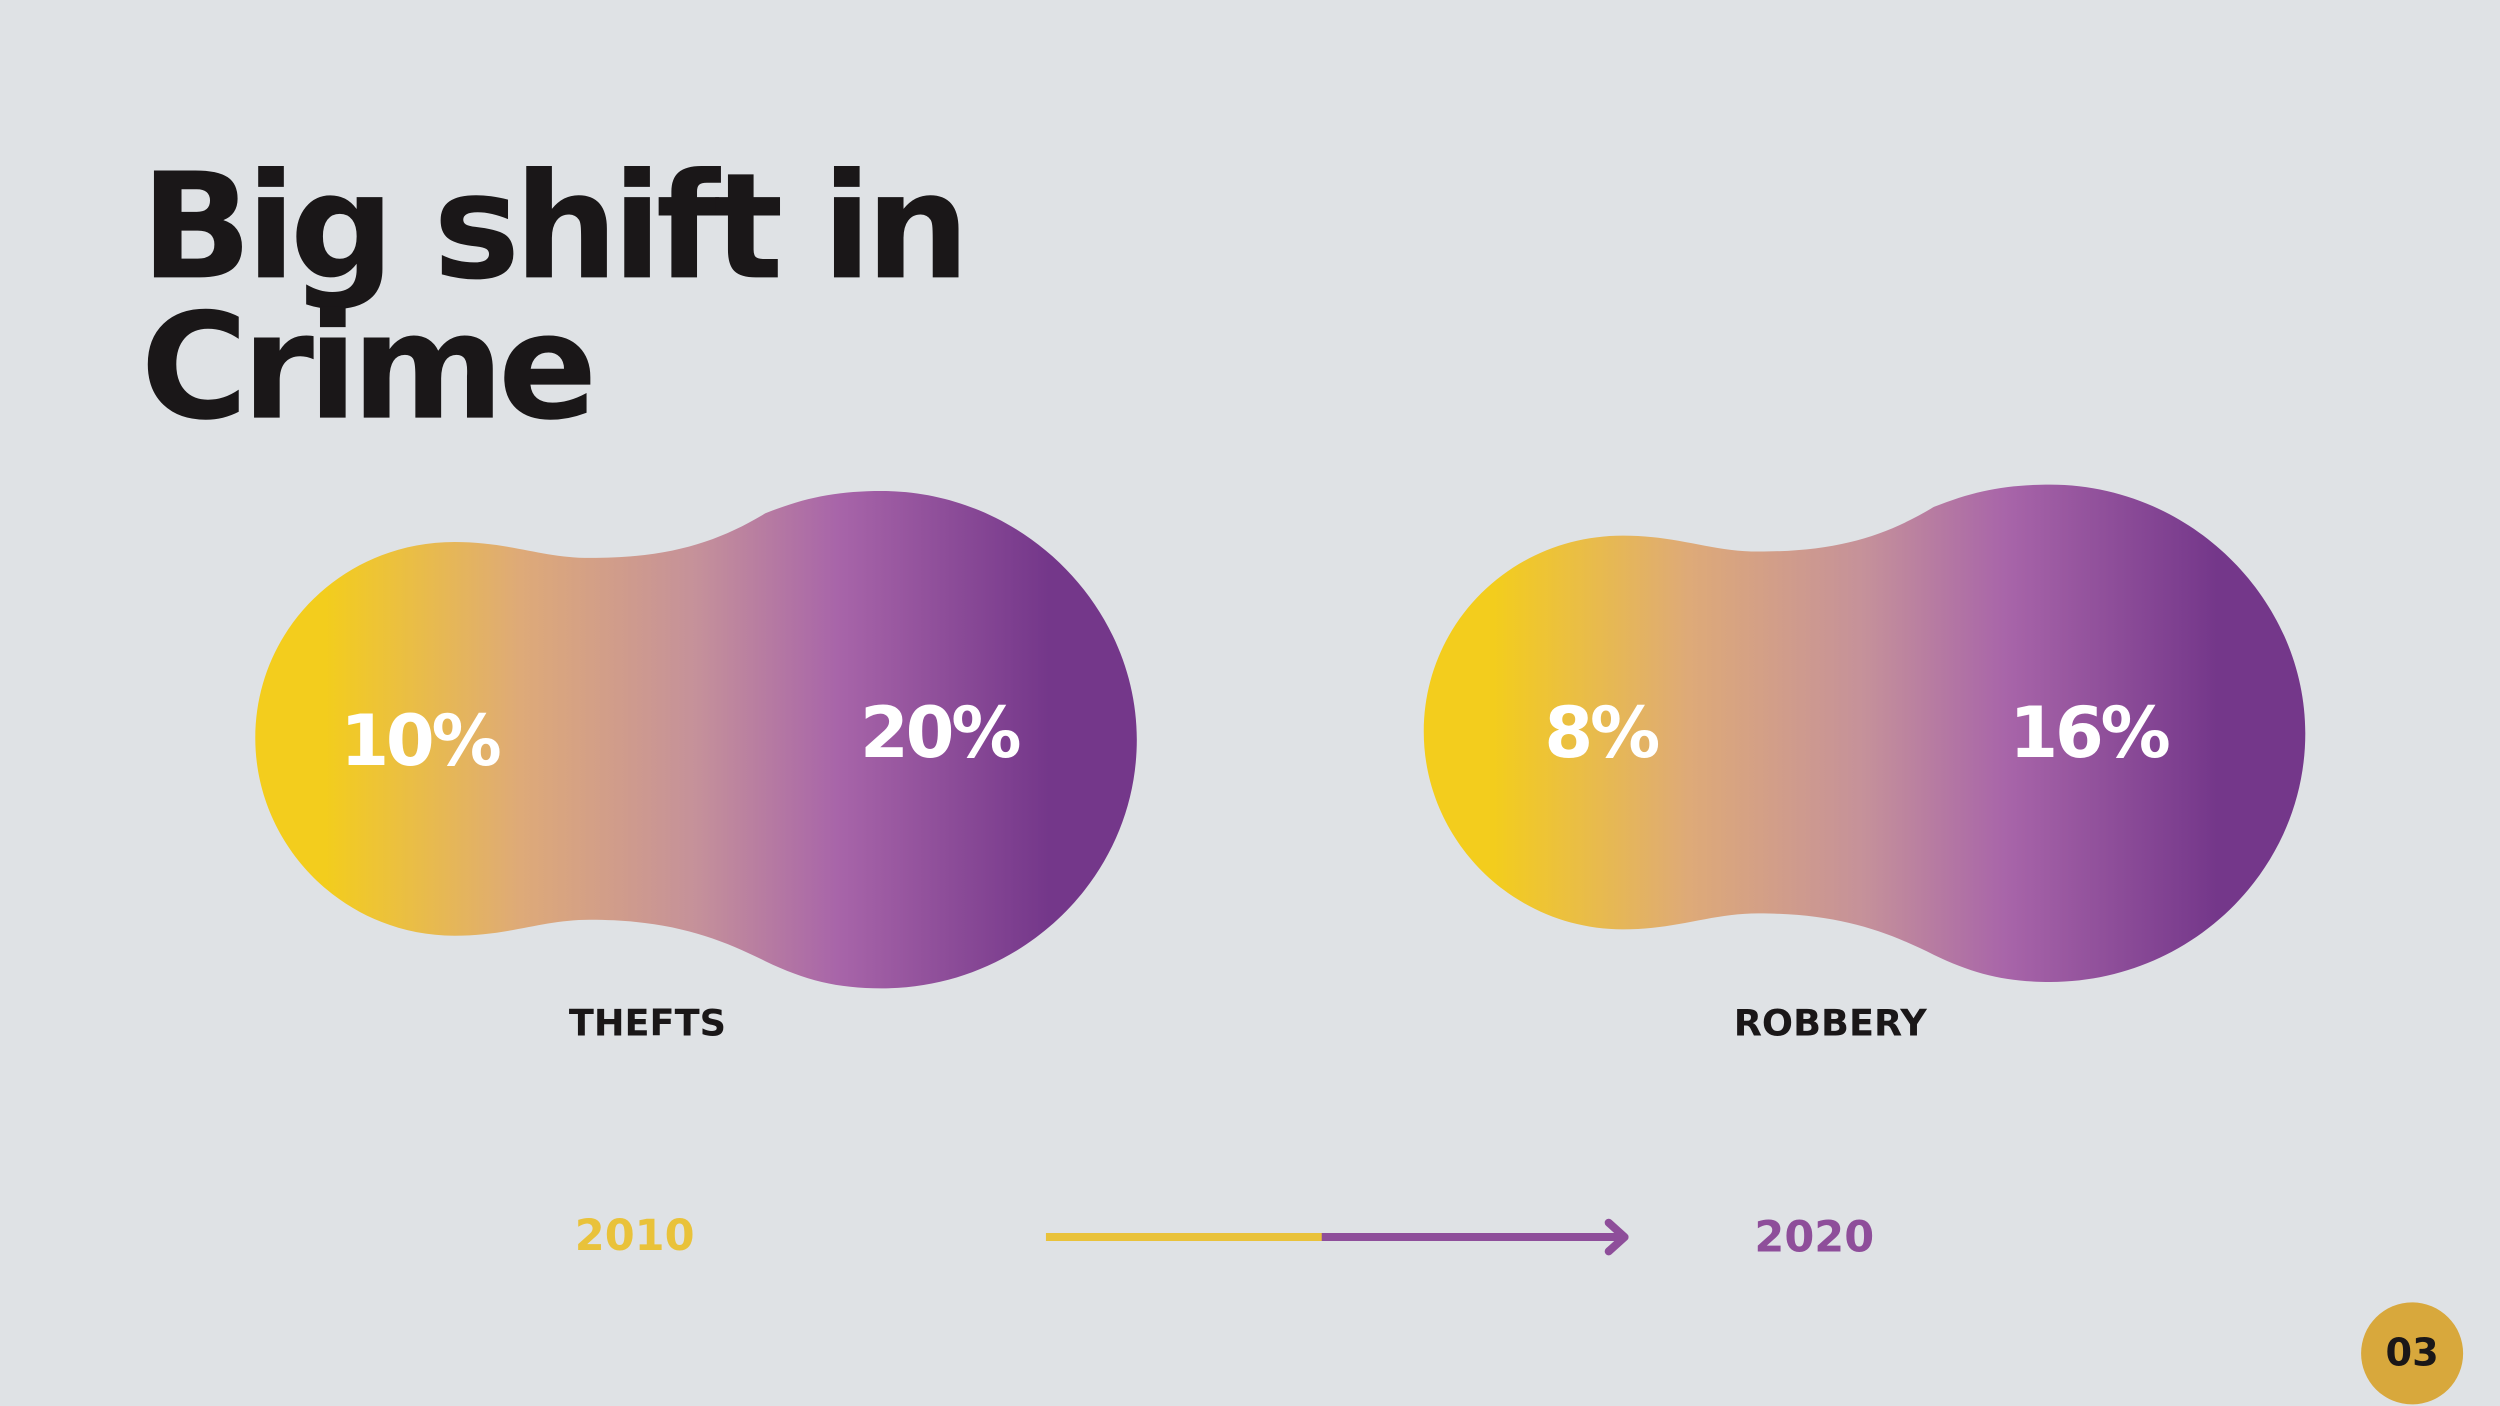 The image size is (2500, 1406). What do you see at coordinates (420, 741) in the screenshot?
I see `value-from: 10%` at bounding box center [420, 741].